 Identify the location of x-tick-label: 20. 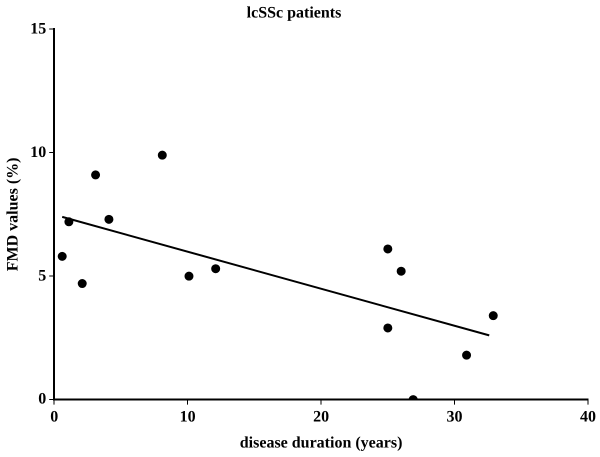
(321, 417).